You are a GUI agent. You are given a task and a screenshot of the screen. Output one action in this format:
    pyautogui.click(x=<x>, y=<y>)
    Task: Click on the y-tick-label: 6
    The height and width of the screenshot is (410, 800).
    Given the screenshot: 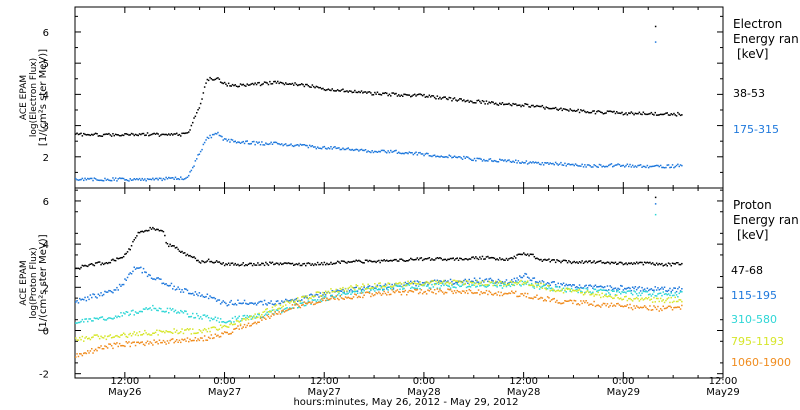 What is the action you would take?
    pyautogui.click(x=46, y=202)
    